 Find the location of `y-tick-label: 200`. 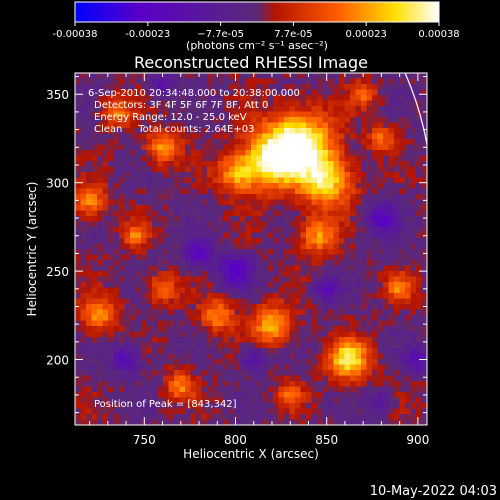

y-tick-label: 200 is located at coordinates (57, 361).